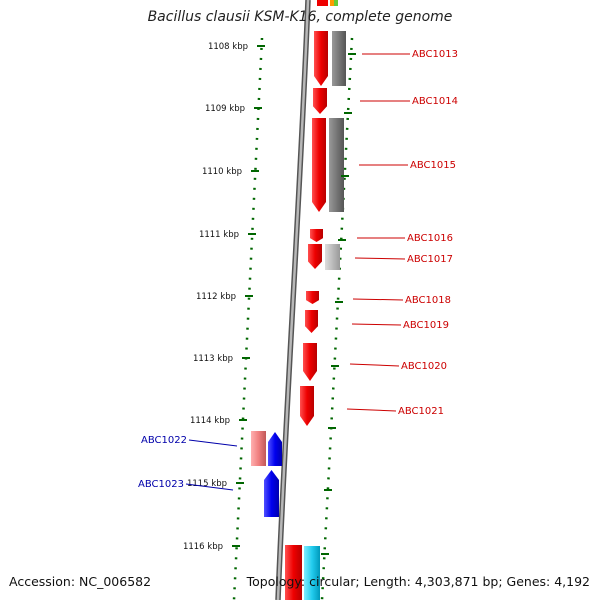 The width and height of the screenshot is (600, 600). What do you see at coordinates (421, 411) in the screenshot?
I see `gene-label: ABC1021` at bounding box center [421, 411].